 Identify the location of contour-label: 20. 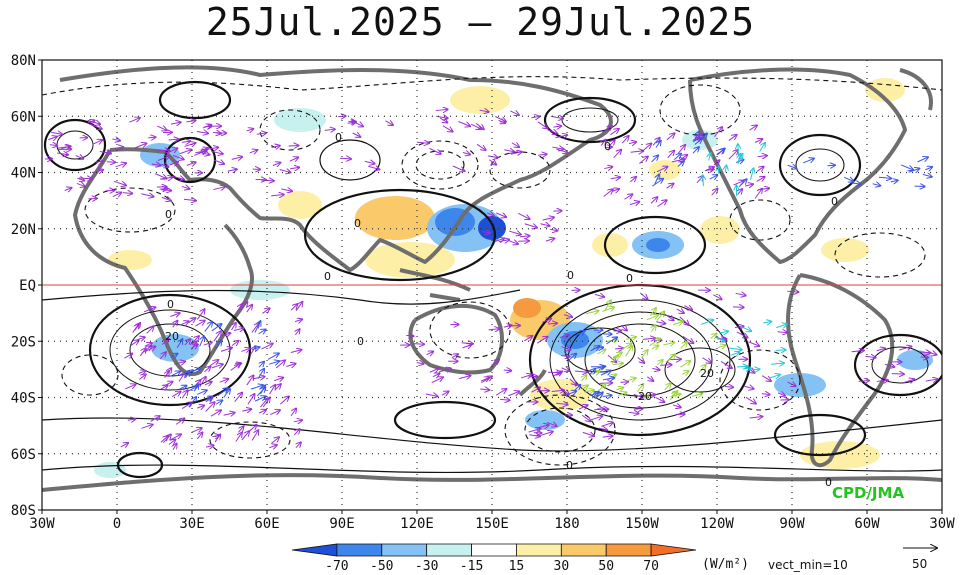
(707, 373).